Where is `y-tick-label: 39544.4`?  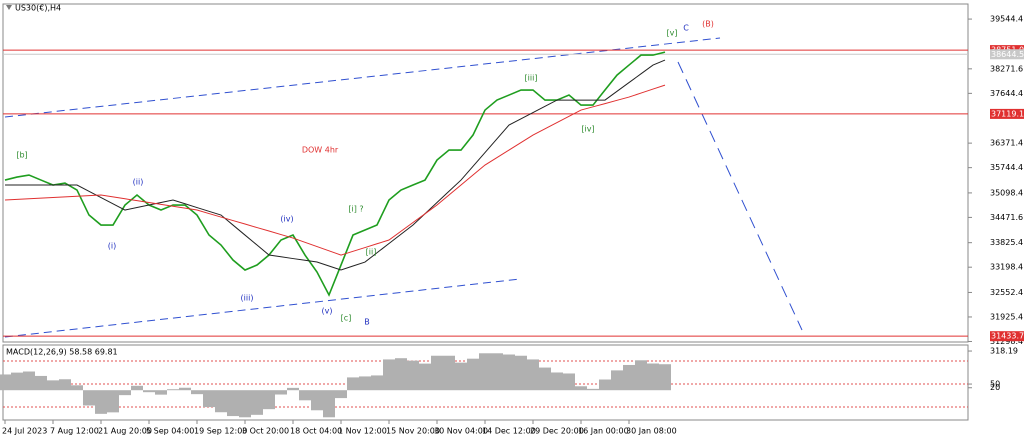
y-tick-label: 39544.4 is located at coordinates (1006, 19).